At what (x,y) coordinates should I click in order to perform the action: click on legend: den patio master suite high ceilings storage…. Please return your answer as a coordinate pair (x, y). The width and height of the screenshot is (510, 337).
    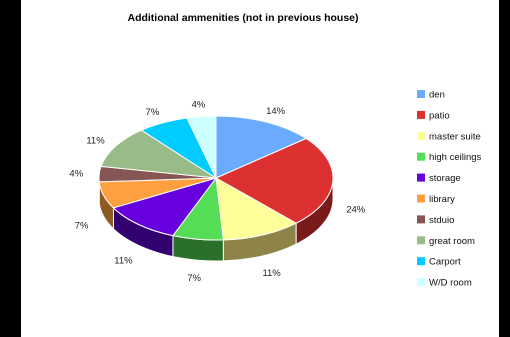
    Looking at the image, I should click on (449, 189).